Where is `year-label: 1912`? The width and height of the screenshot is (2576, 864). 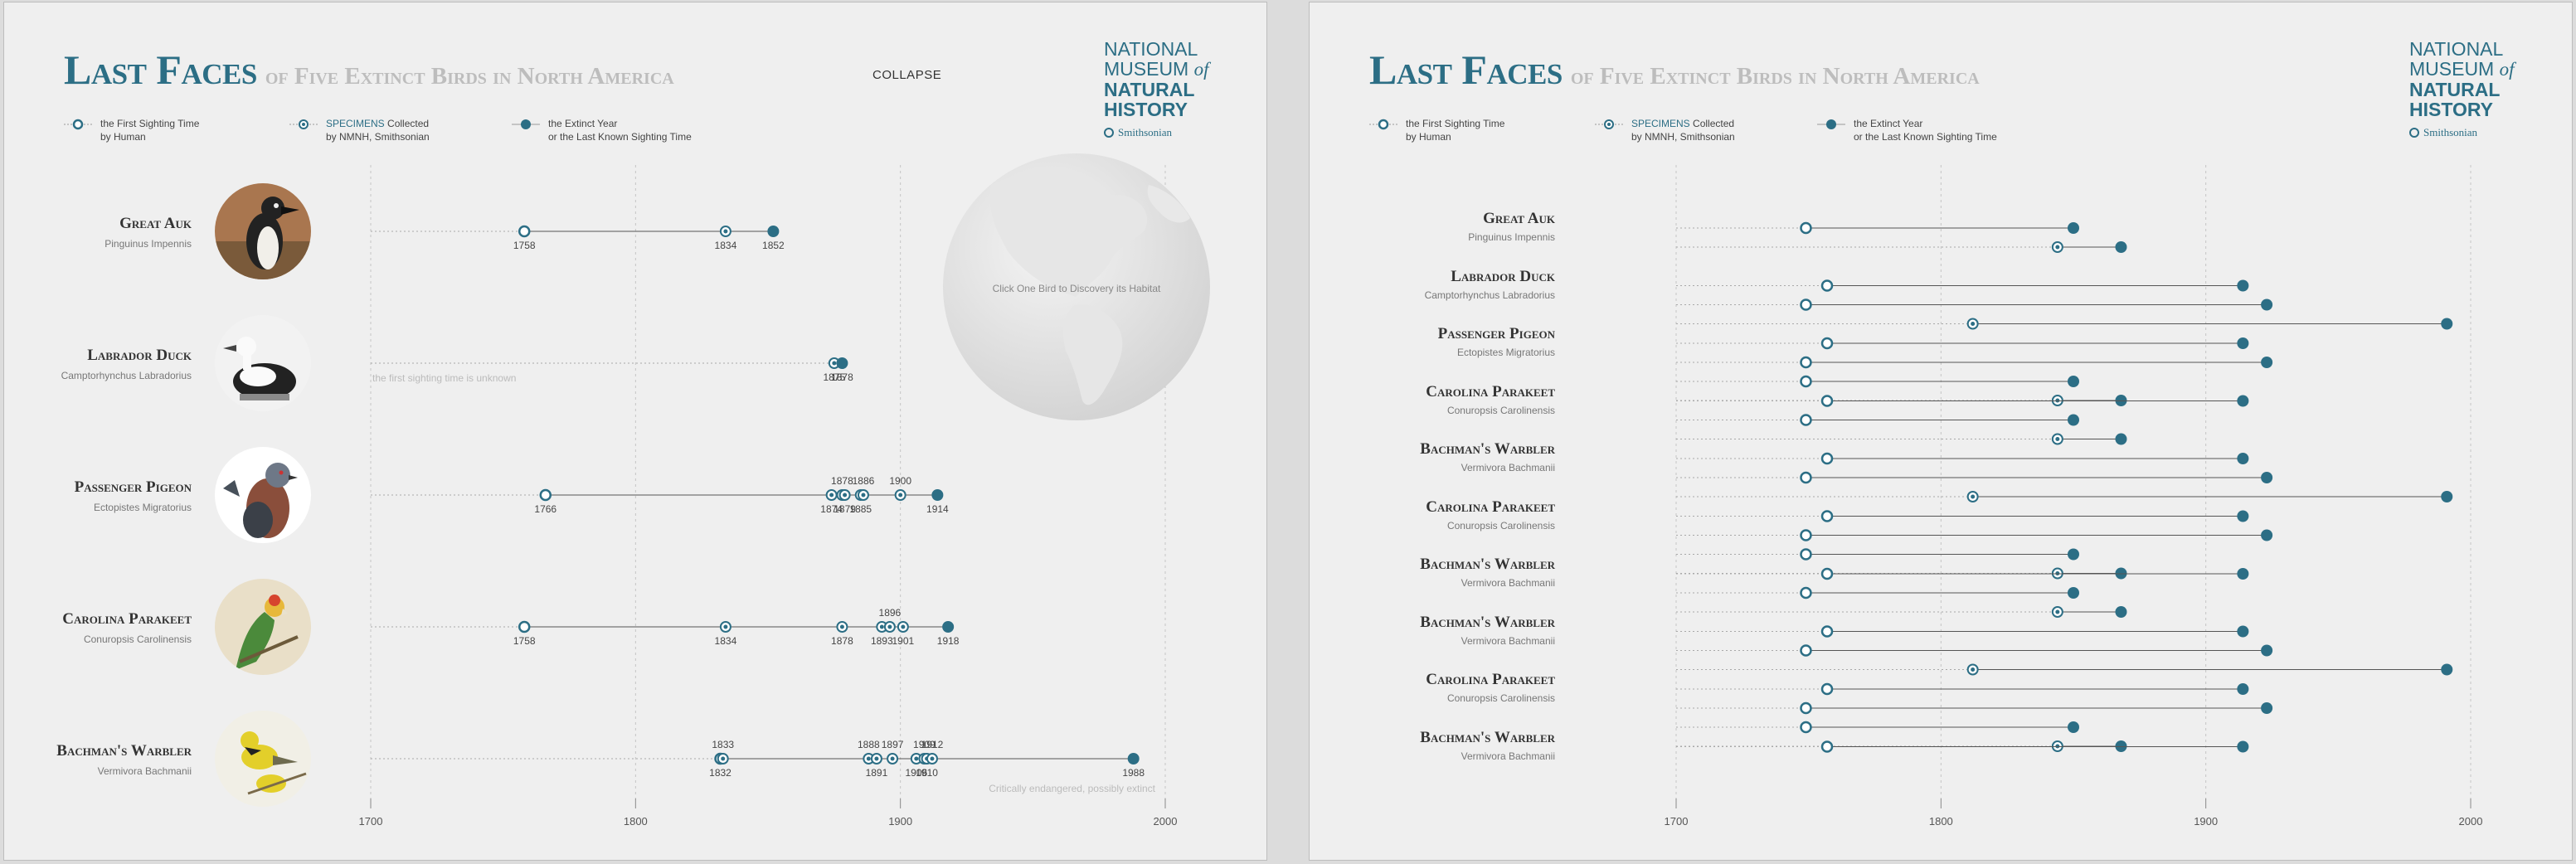
year-label: 1912 is located at coordinates (932, 744).